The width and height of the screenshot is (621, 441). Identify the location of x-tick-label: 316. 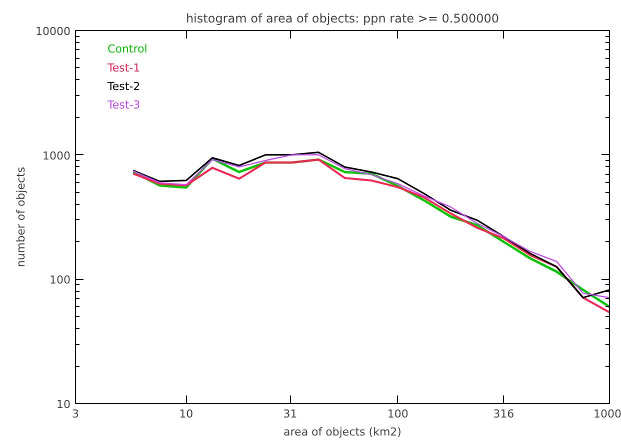
(503, 414).